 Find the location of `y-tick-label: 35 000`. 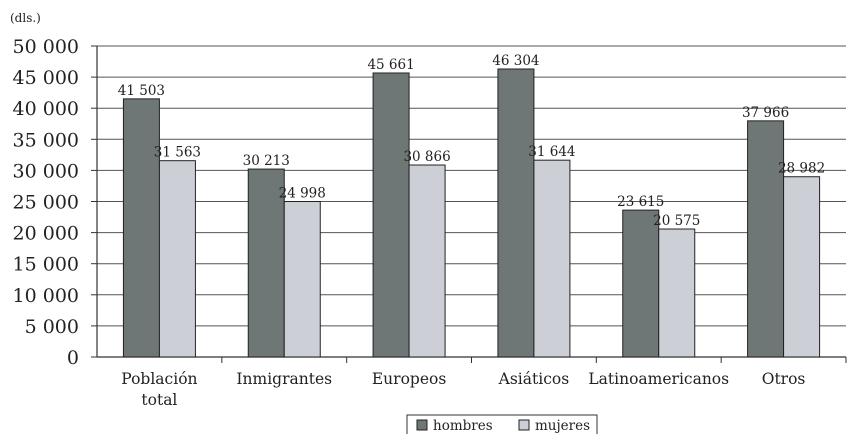

y-tick-label: 35 000 is located at coordinates (46, 140).